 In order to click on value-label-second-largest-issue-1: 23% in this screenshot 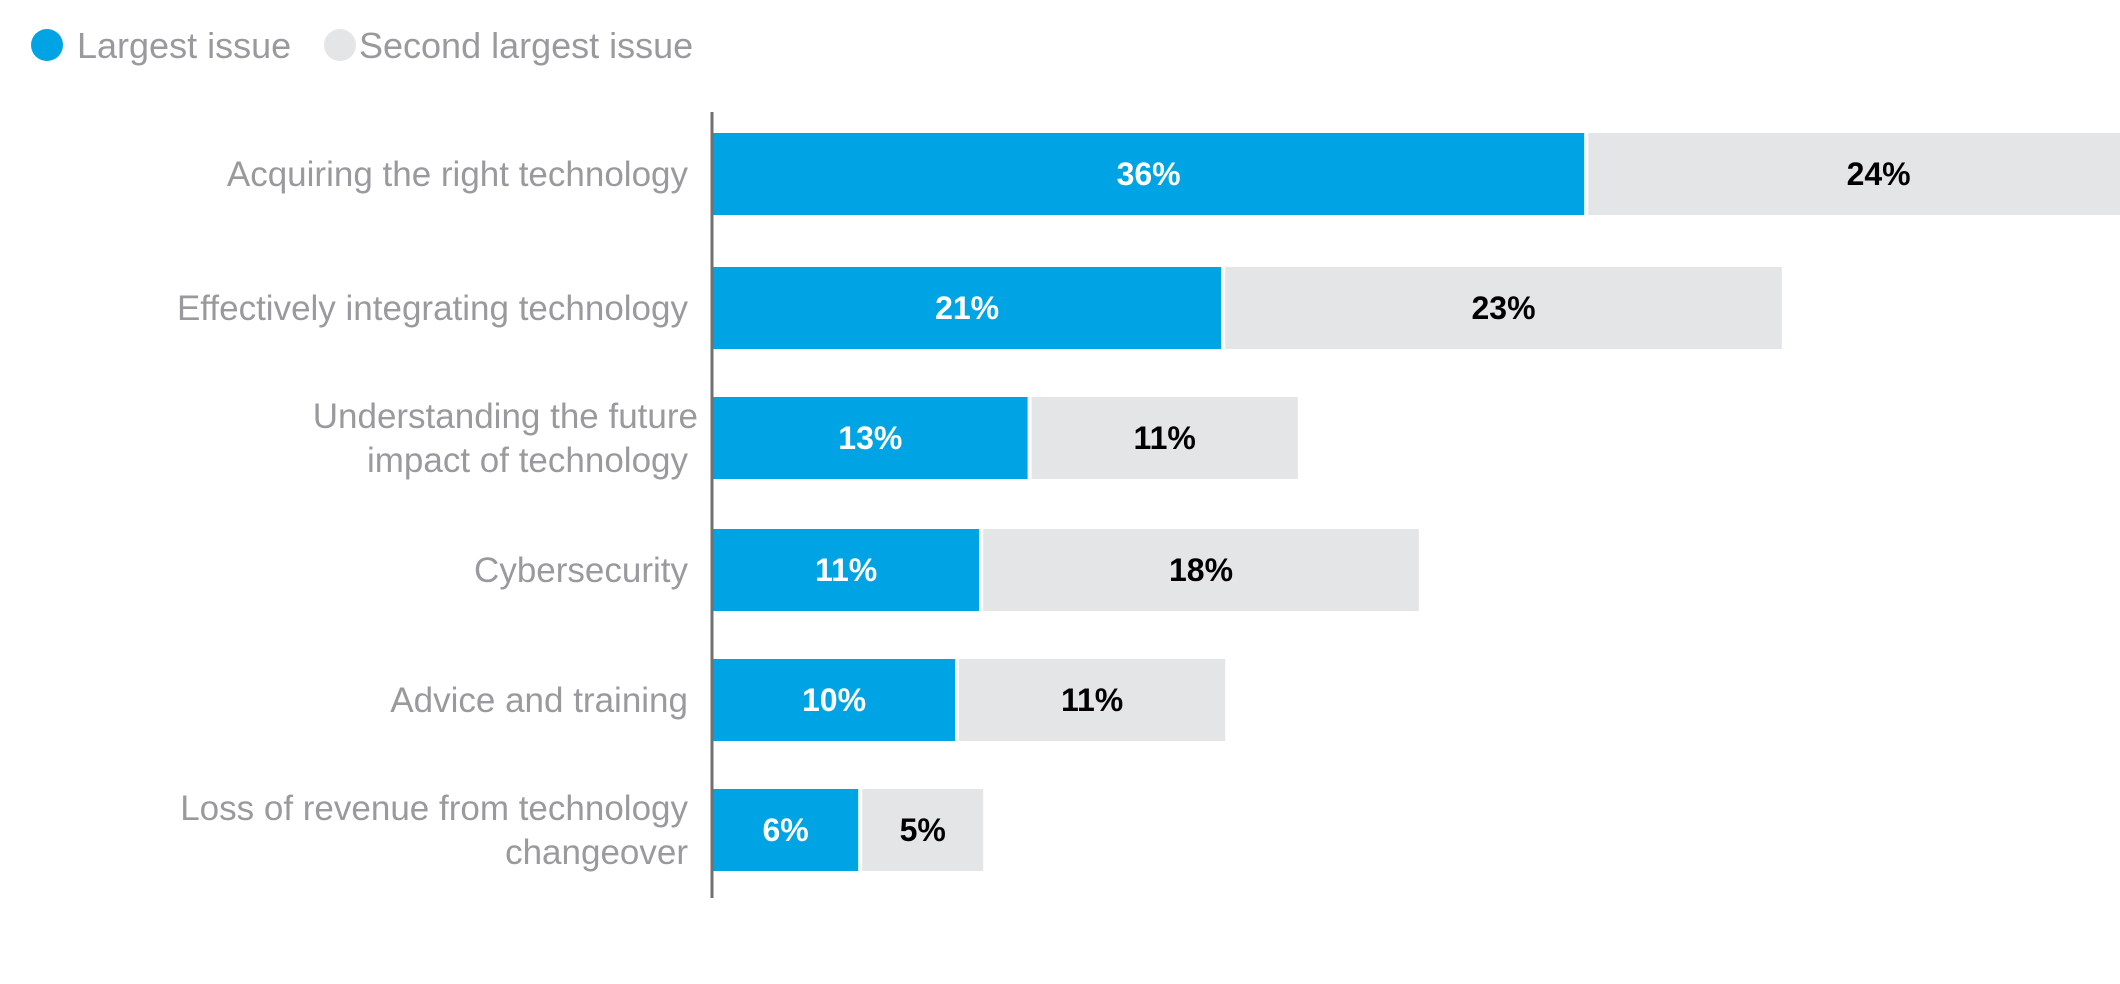, I will do `click(1503, 308)`.